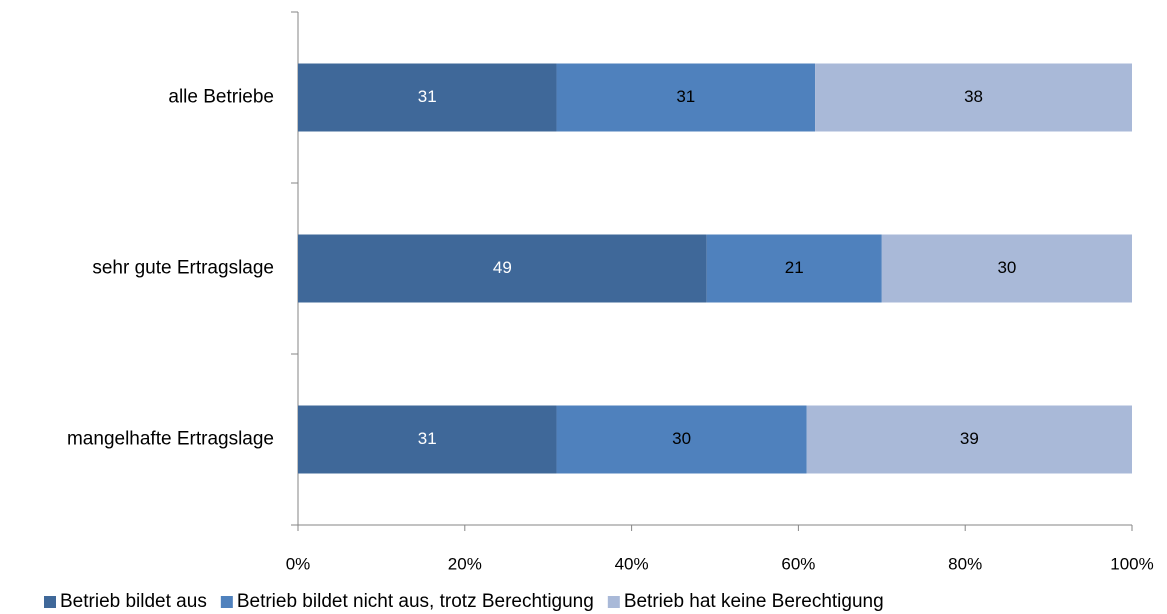  I want to click on x-tick-label: 60%, so click(798, 563).